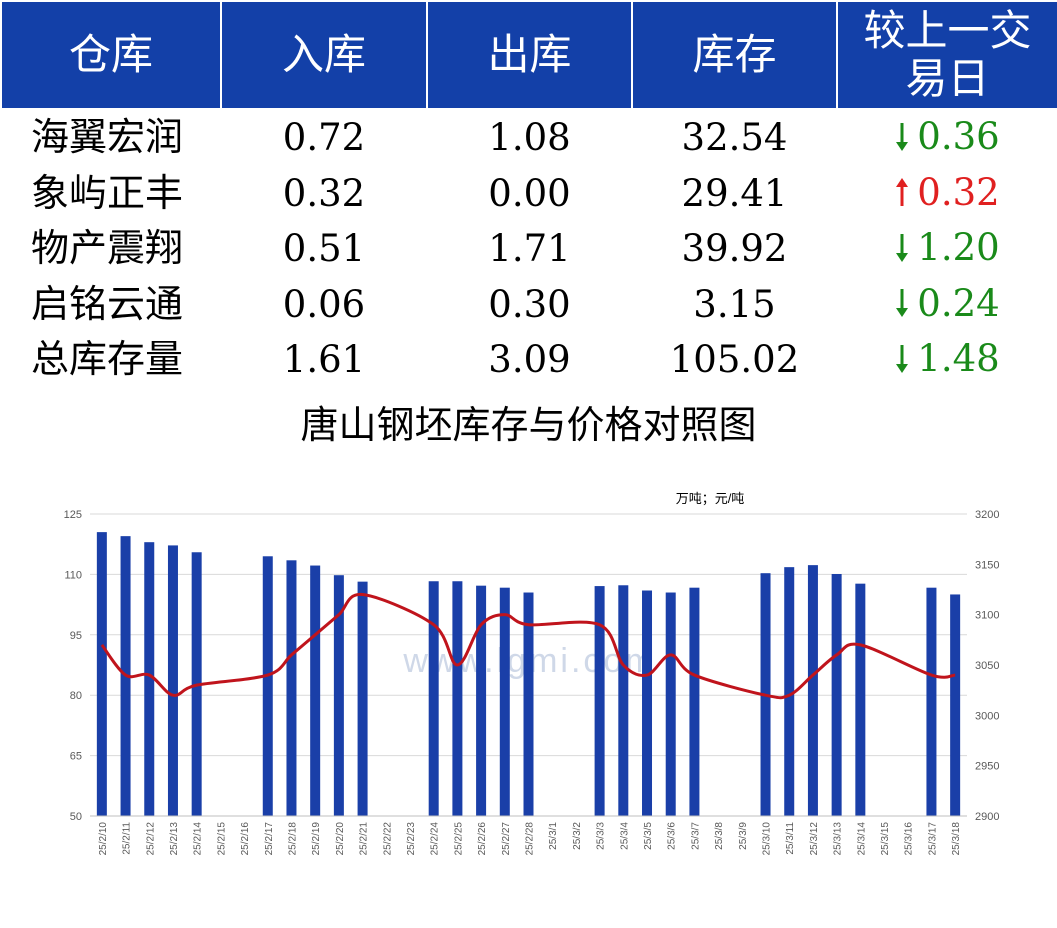 Image resolution: width=1057 pixels, height=928 pixels. What do you see at coordinates (767, 839) in the screenshot?
I see `x-tick-label: 25/3/10` at bounding box center [767, 839].